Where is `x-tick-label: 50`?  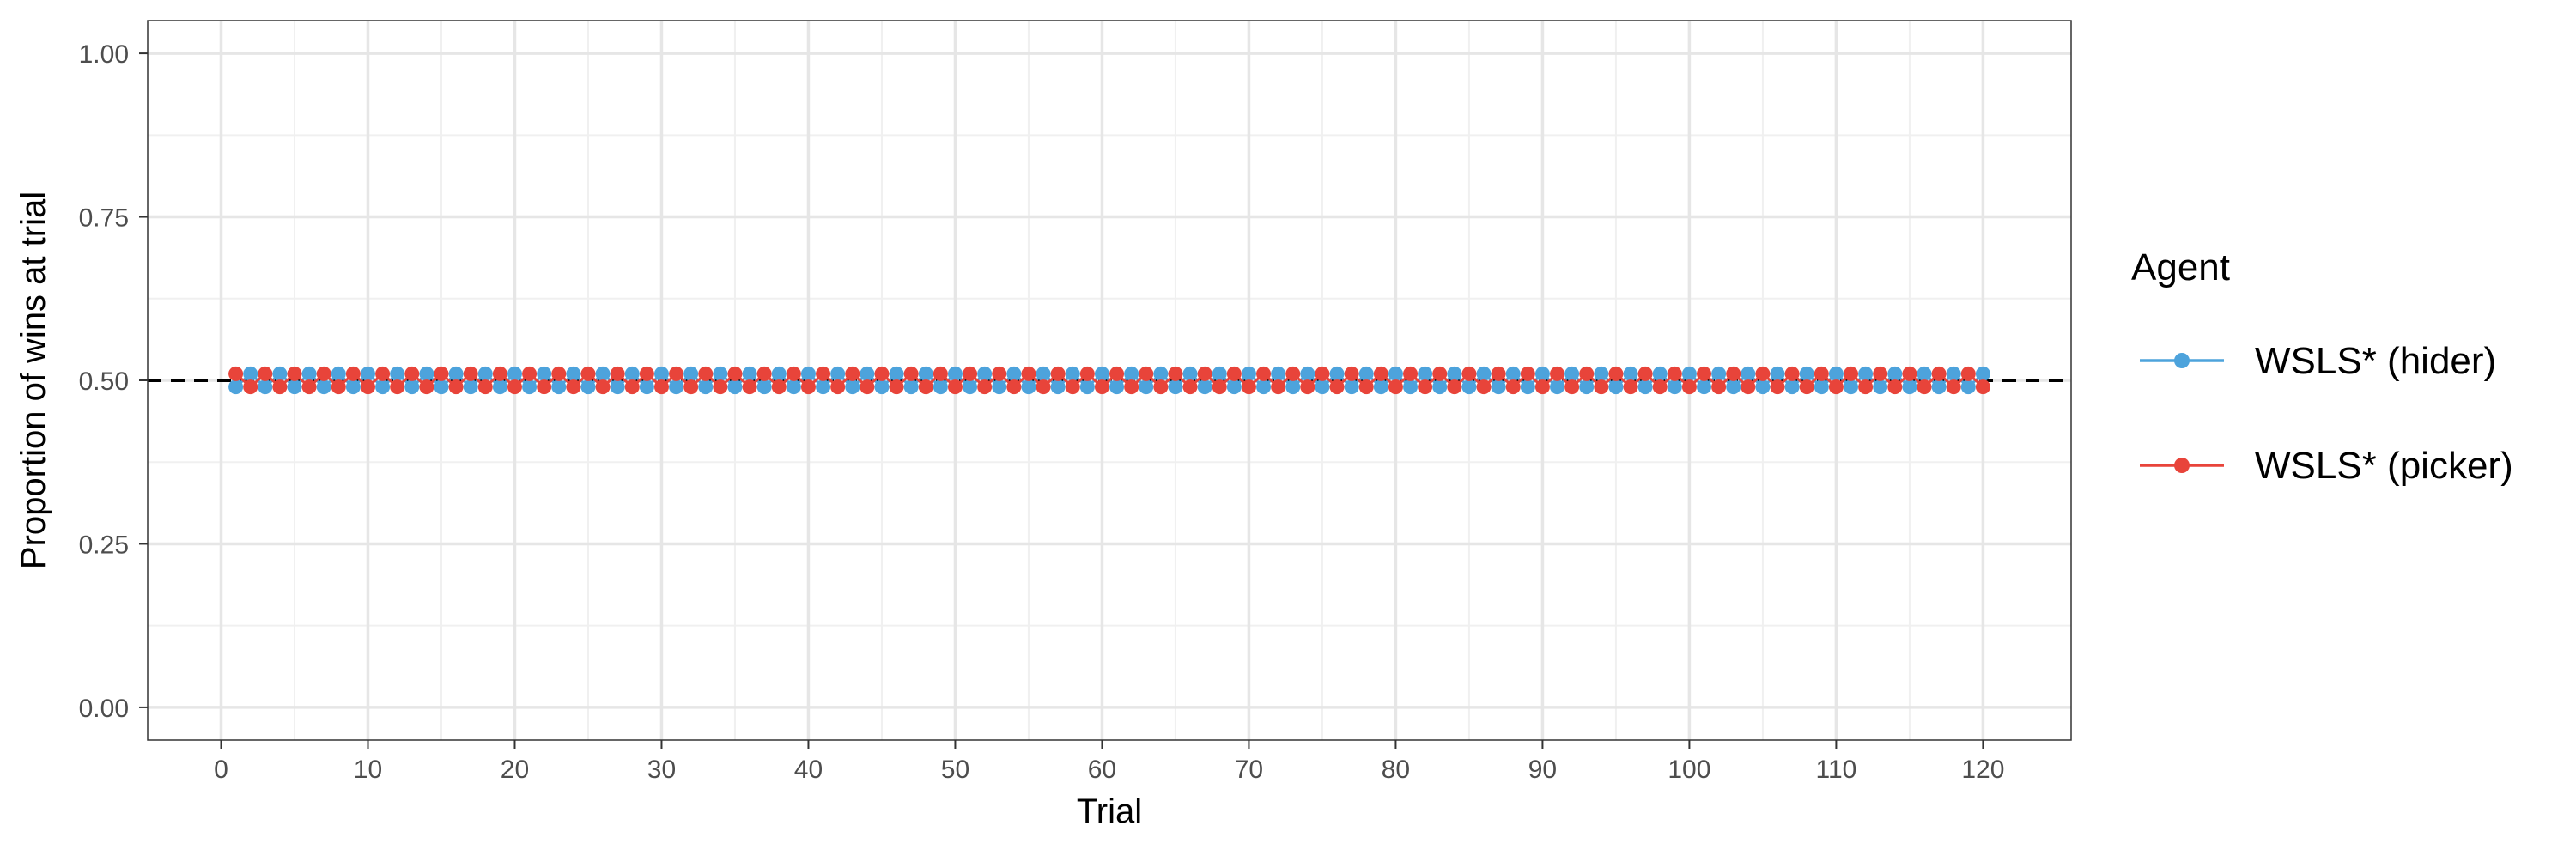 x-tick-label: 50 is located at coordinates (955, 770).